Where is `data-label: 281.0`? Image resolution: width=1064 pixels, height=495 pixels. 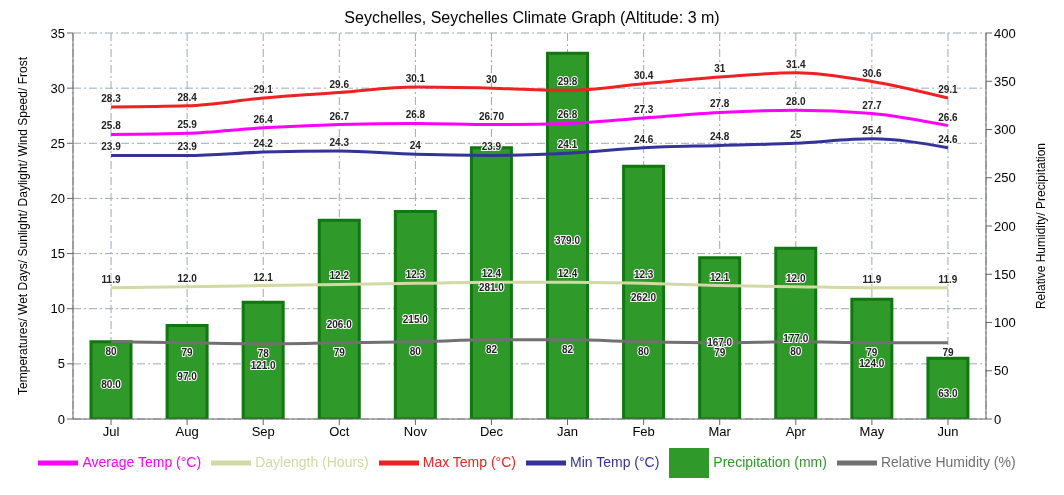
data-label: 281.0 is located at coordinates (491, 288).